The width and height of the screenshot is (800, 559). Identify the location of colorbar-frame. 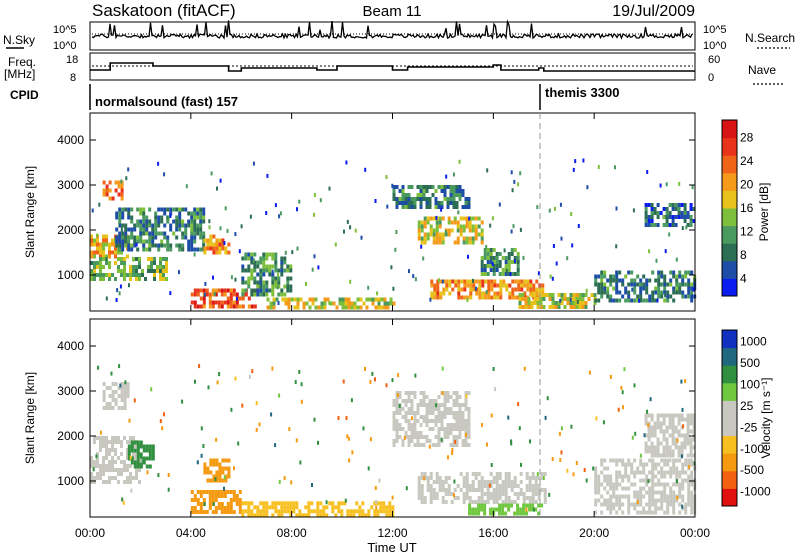
(729, 418).